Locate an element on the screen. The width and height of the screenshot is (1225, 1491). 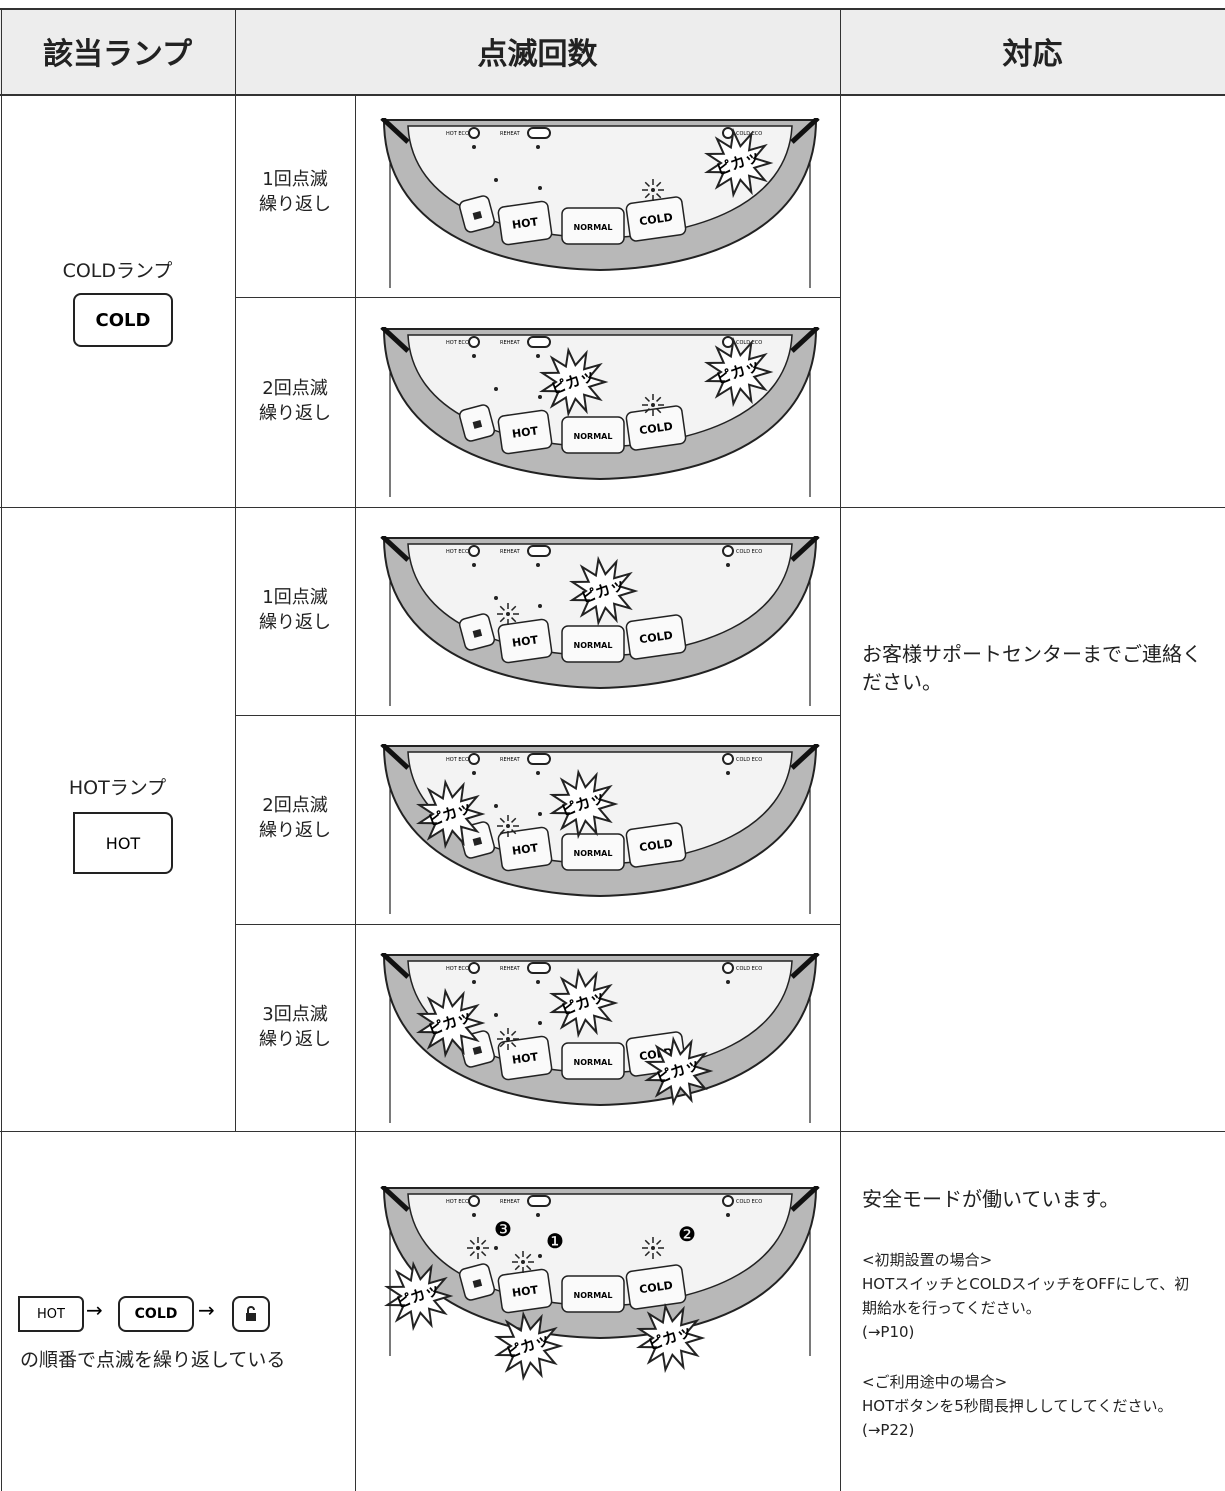
text: HOTボタンを5秒間長押ししてしてください。(→P22) is located at coordinates (1017, 1418).